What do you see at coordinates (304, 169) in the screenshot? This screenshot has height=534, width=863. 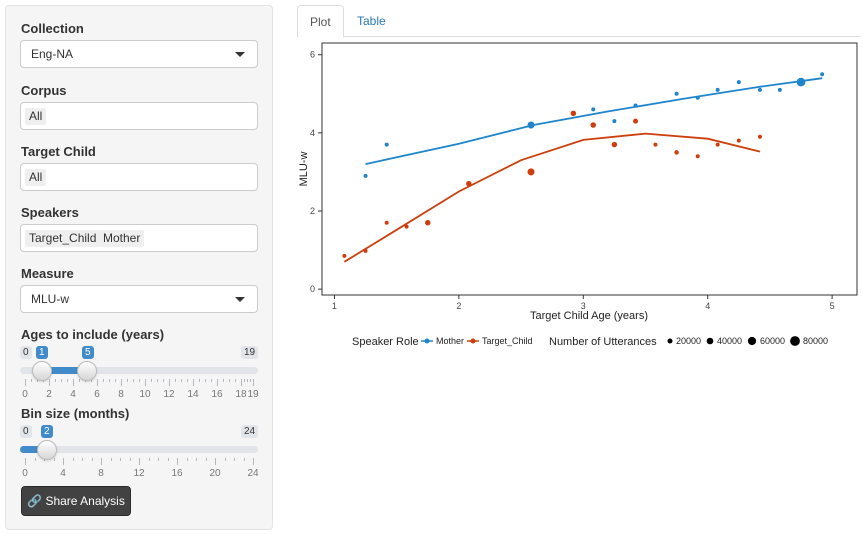 I see `y-axis-label: MLU-w` at bounding box center [304, 169].